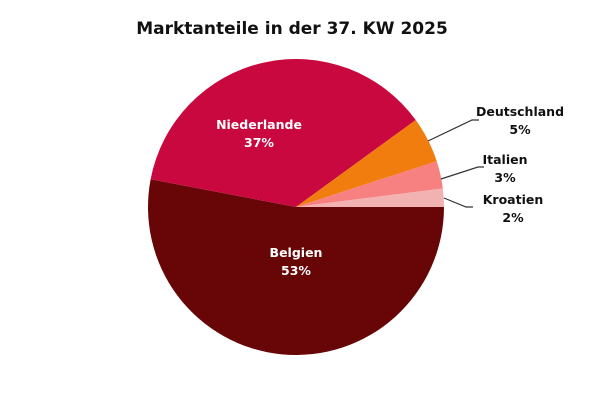 The width and height of the screenshot is (600, 400). Describe the element at coordinates (462, 173) in the screenshot. I see `leader-line-italien` at that location.